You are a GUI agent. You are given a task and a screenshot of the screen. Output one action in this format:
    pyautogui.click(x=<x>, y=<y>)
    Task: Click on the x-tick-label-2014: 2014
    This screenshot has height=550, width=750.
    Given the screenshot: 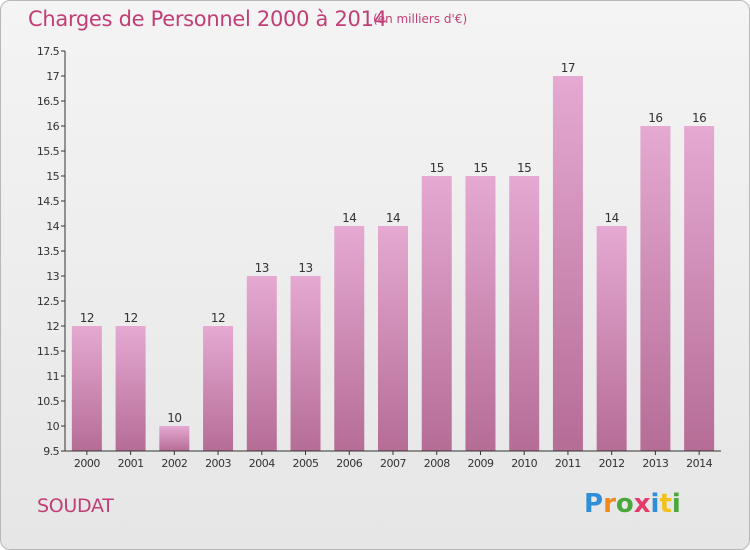 What is the action you would take?
    pyautogui.click(x=699, y=463)
    